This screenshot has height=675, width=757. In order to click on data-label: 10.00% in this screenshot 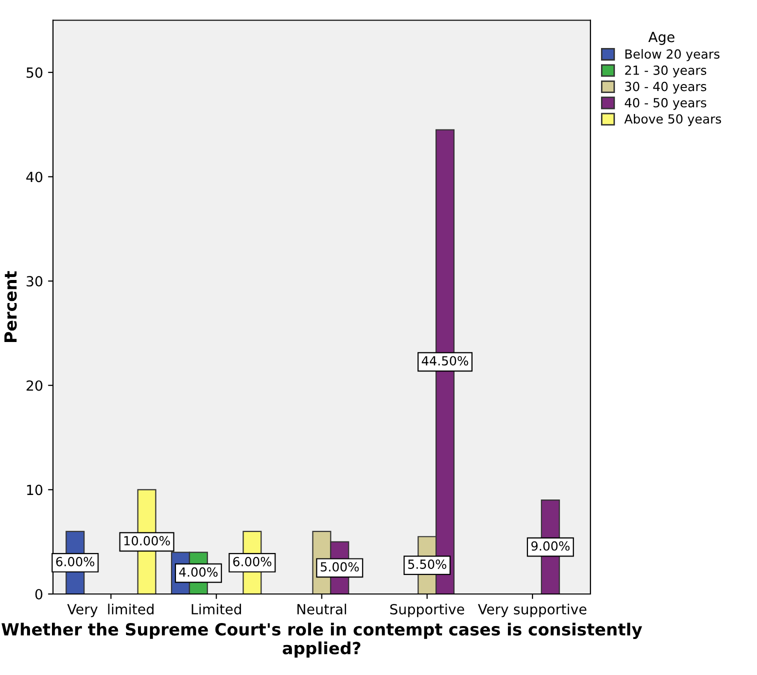, I will do `click(147, 541)`.